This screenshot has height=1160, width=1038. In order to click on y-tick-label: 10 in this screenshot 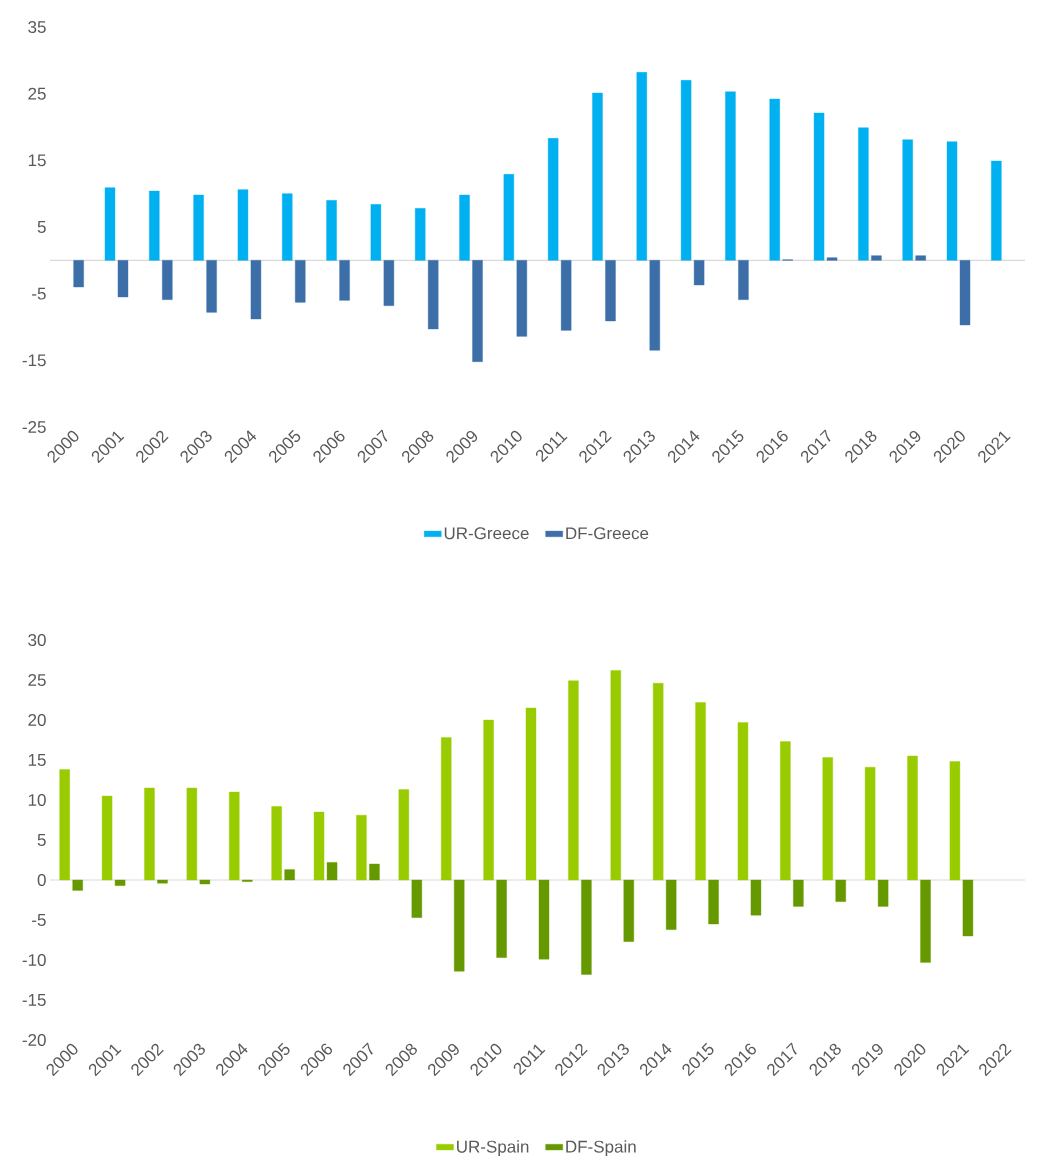, I will do `click(37, 800)`.